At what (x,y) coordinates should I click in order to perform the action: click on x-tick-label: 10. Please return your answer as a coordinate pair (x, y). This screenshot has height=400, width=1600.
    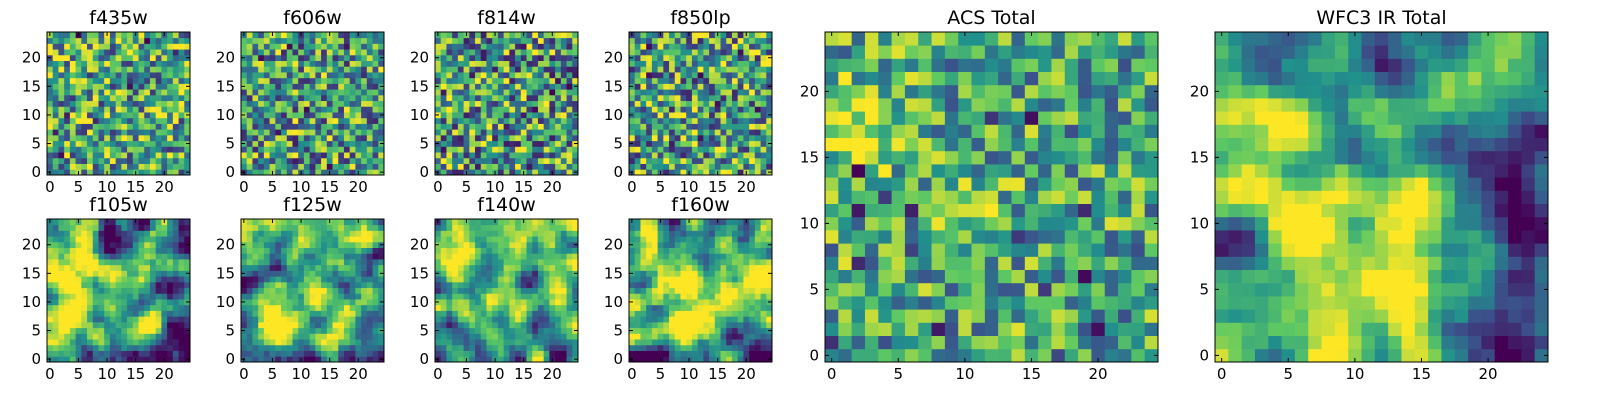
    Looking at the image, I should click on (107, 374).